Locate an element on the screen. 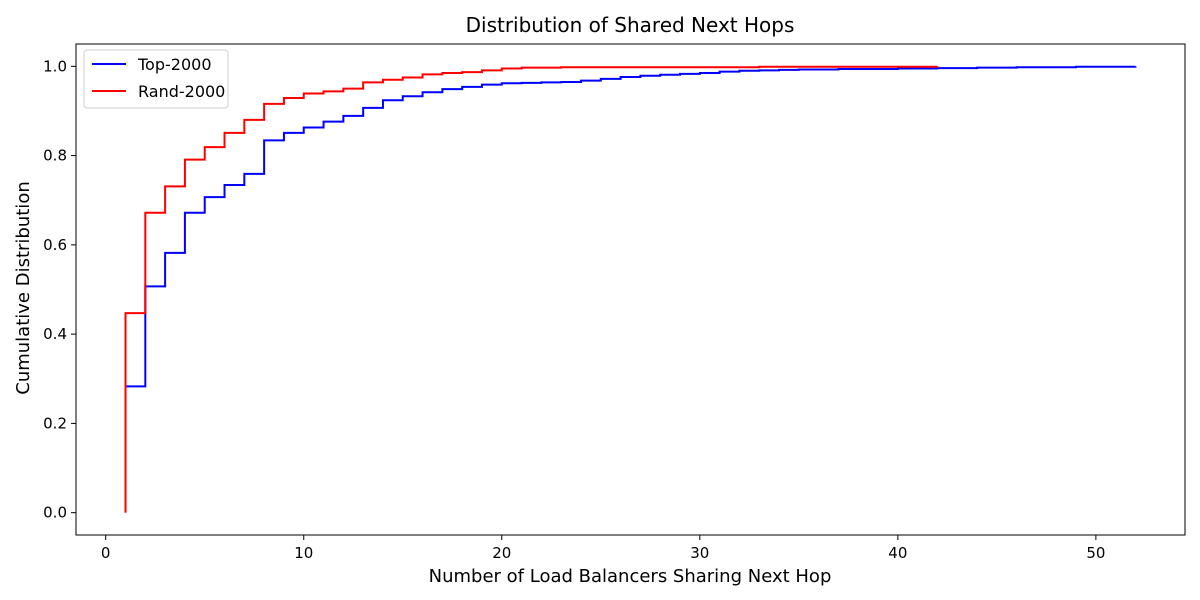  x-tick-label: 50 is located at coordinates (1095, 553).